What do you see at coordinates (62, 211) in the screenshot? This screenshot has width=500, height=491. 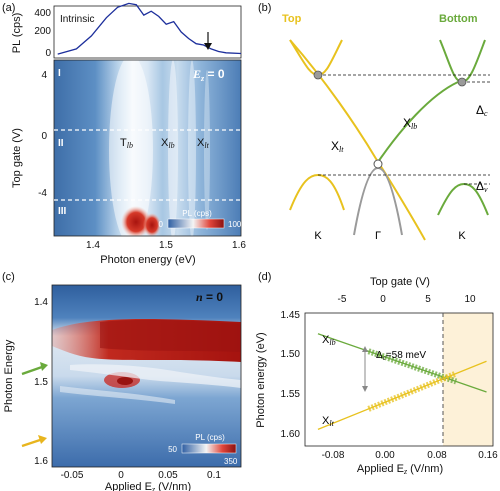 I see `region-label: III` at bounding box center [62, 211].